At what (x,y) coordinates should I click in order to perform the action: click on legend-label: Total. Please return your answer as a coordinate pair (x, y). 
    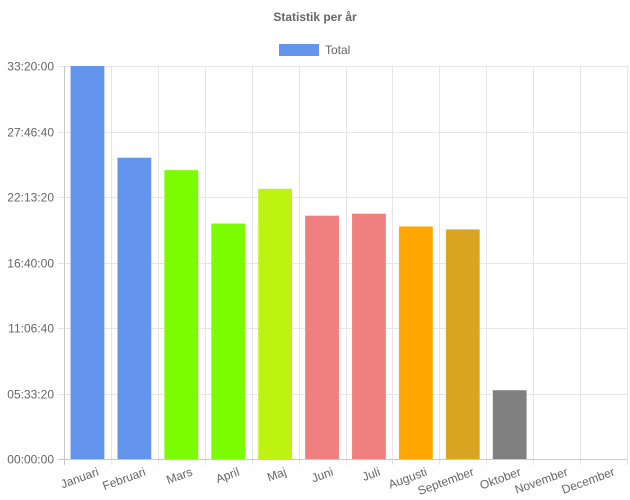
    Looking at the image, I should click on (337, 50).